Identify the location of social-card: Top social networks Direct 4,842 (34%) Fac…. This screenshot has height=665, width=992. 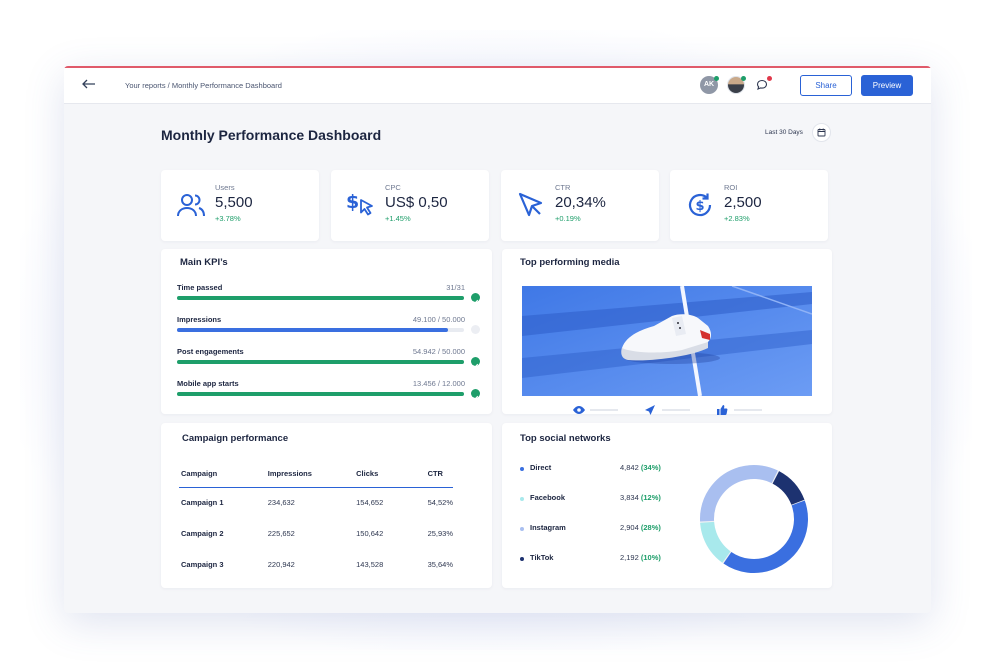
(667, 505).